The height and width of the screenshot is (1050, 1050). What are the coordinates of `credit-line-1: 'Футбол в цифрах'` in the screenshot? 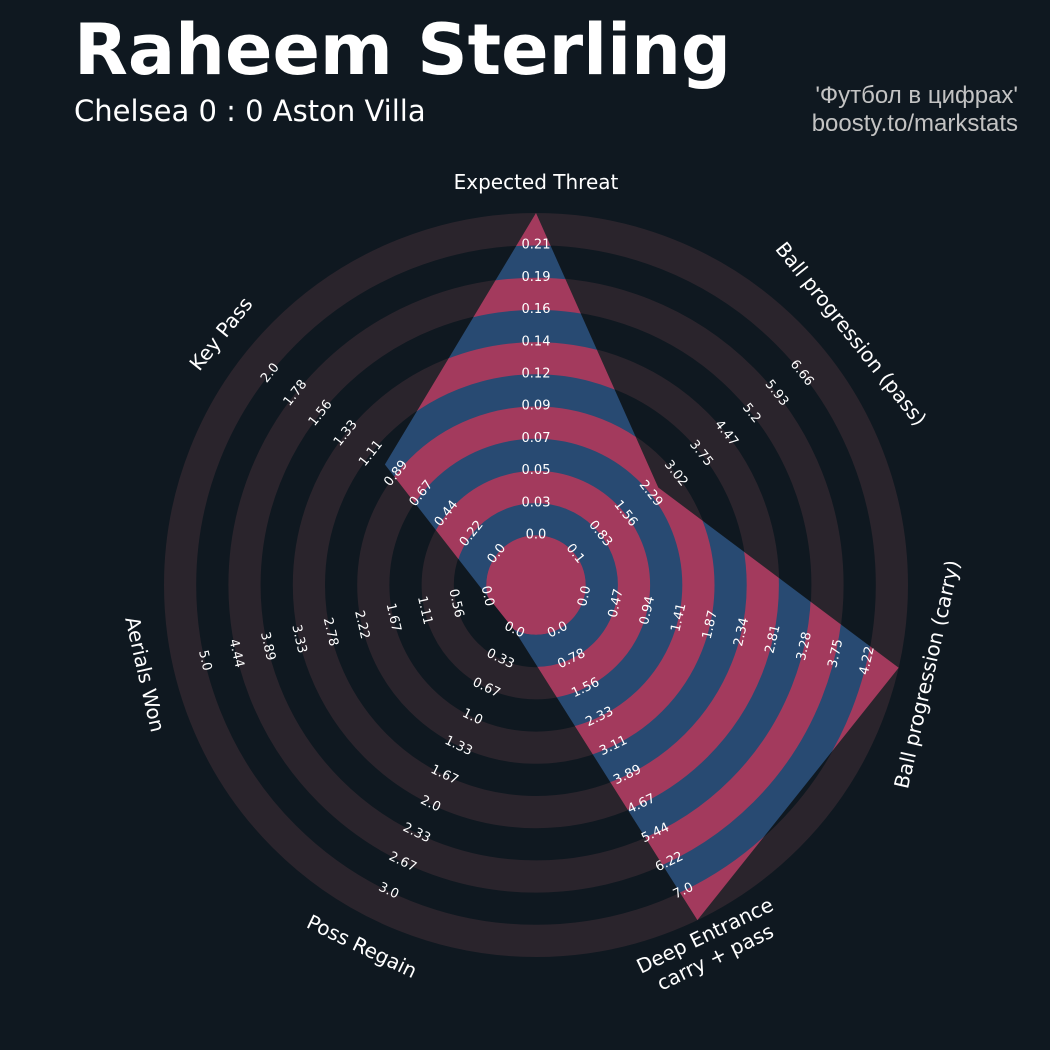 It's located at (916, 95).